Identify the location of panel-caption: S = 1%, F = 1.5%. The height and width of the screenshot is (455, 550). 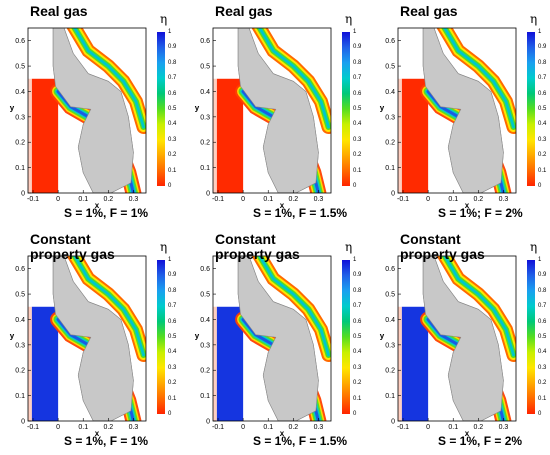
(300, 213).